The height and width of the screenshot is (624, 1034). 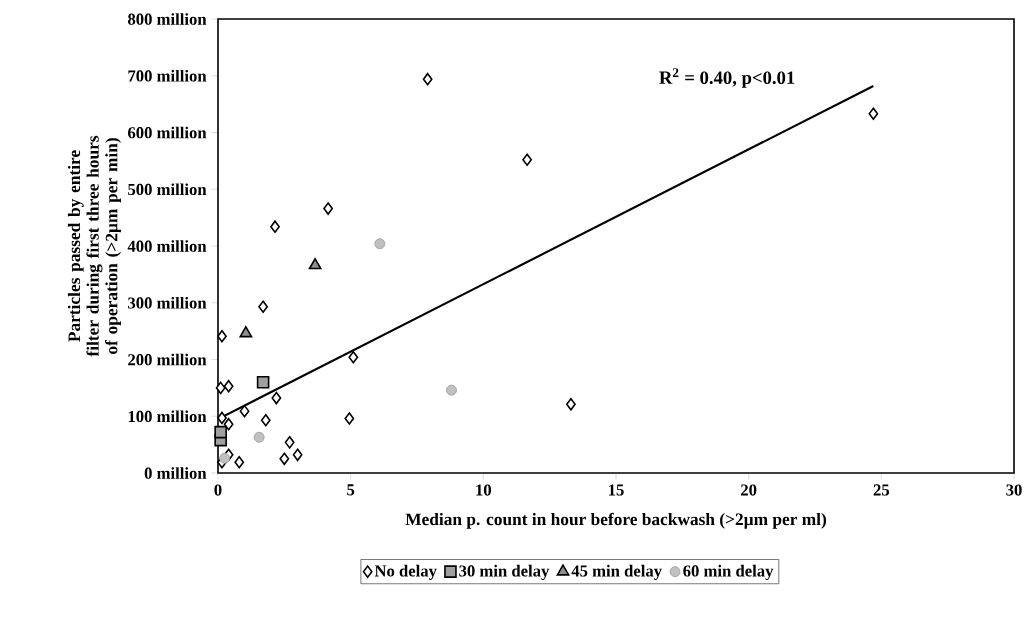 What do you see at coordinates (175, 473) in the screenshot?
I see `y-tick-label: 0 million` at bounding box center [175, 473].